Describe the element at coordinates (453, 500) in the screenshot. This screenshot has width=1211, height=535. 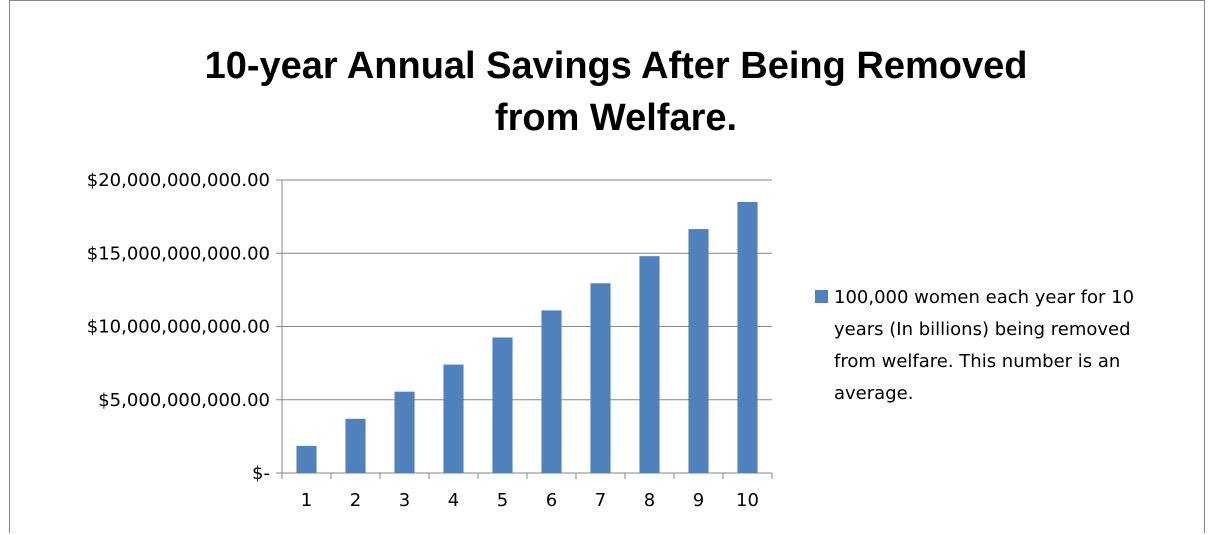
I see `x-tick-label: 4` at that location.